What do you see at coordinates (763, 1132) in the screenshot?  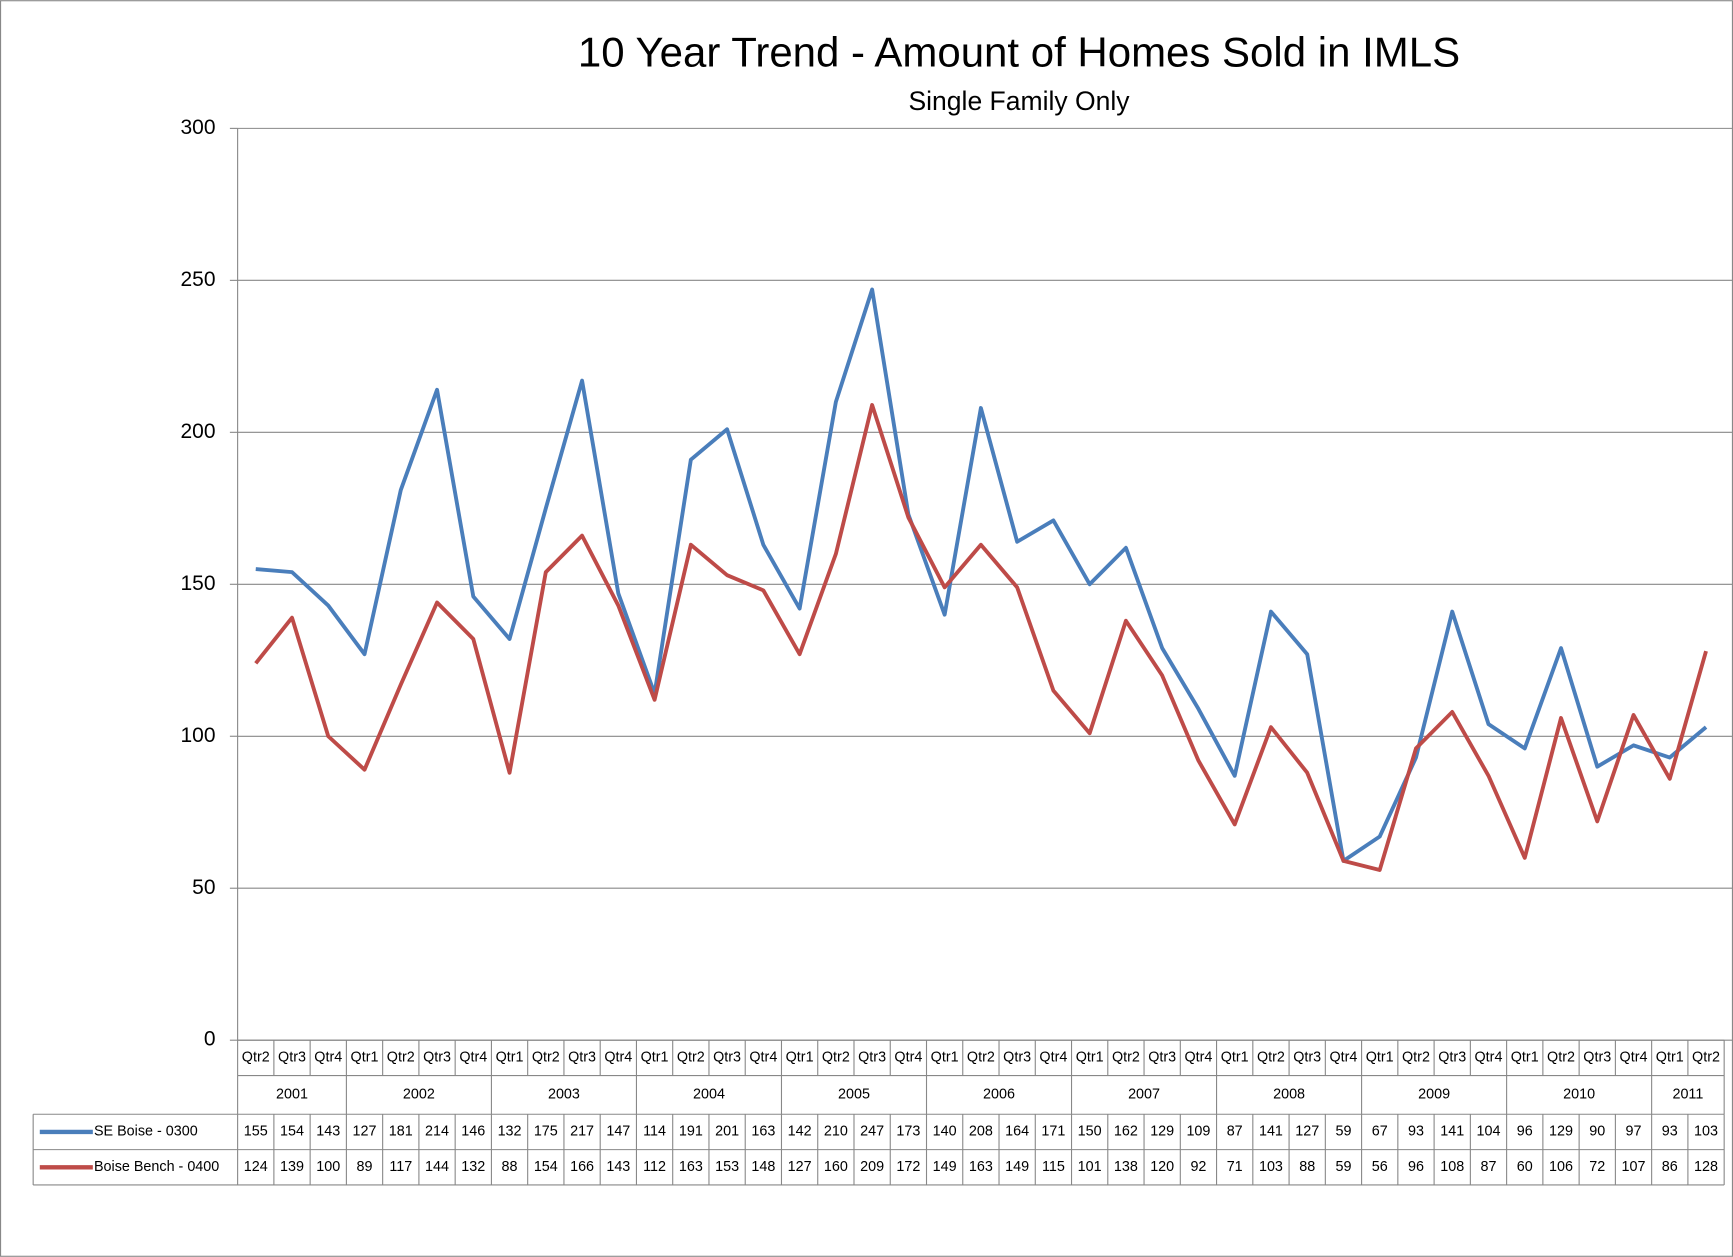 I see `table-value: 163` at bounding box center [763, 1132].